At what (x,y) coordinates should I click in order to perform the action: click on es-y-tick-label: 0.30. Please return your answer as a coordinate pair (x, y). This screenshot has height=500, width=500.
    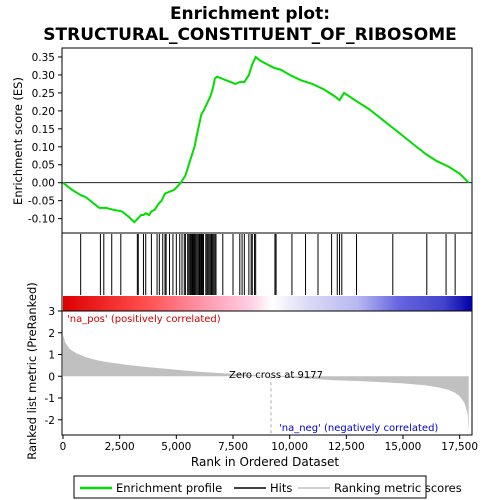
    Looking at the image, I should click on (43, 76).